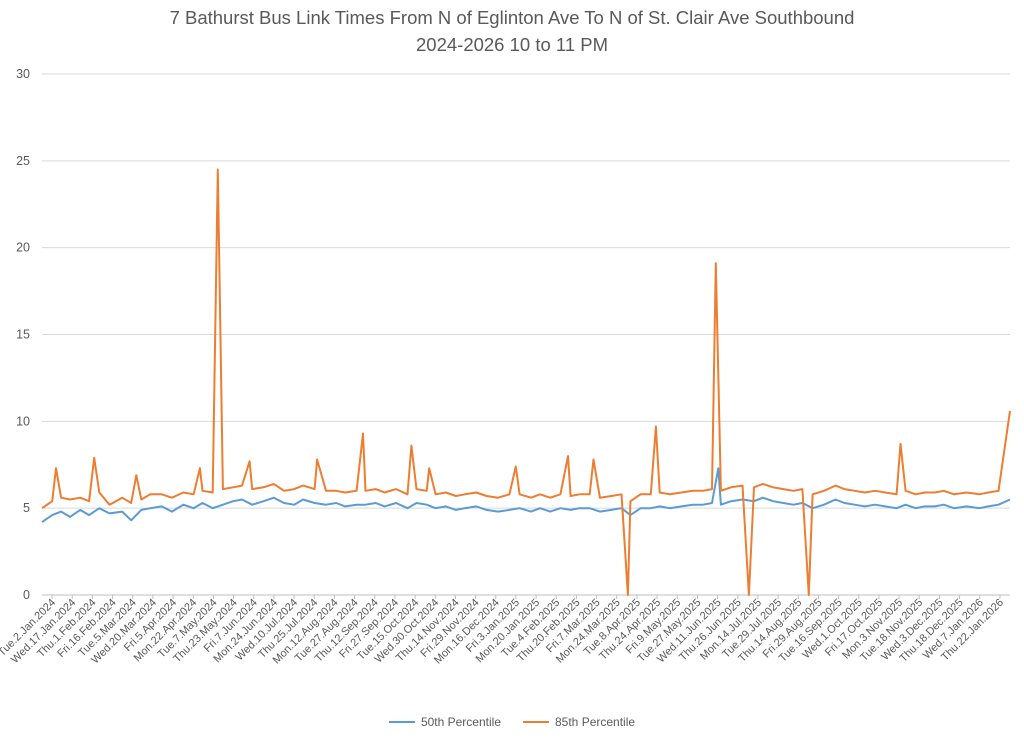 The width and height of the screenshot is (1024, 740). I want to click on y-tick-label: 10, so click(23, 421).